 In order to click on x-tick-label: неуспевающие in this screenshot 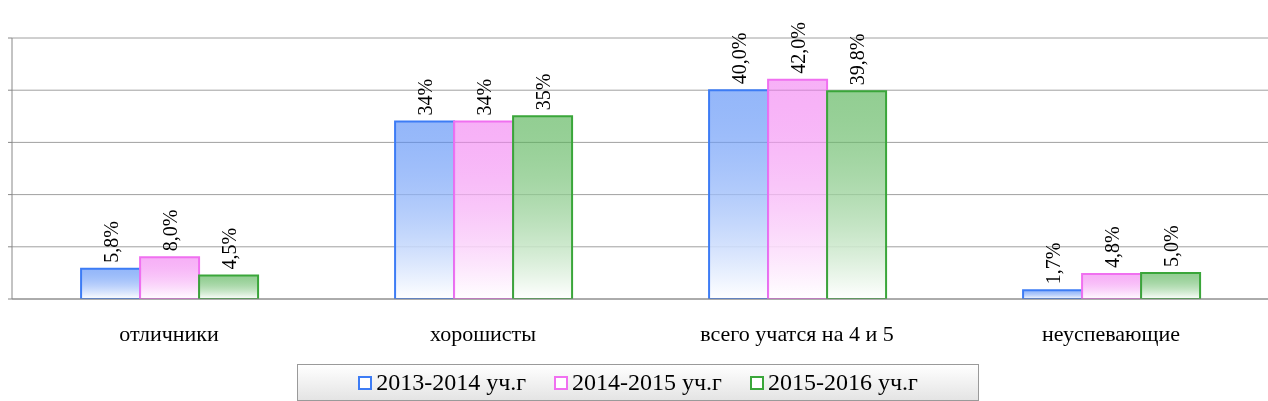, I will do `click(1111, 333)`.